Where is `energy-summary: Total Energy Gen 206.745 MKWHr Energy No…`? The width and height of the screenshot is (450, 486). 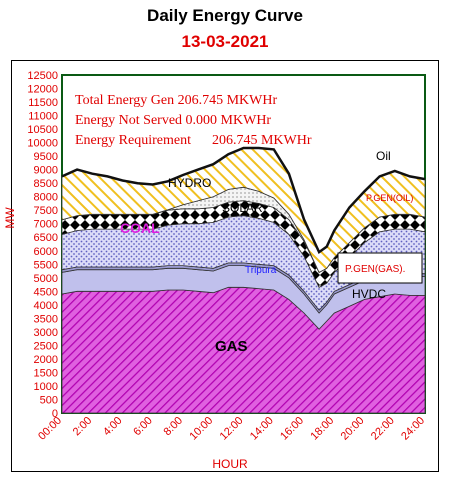 energy-summary: Total Energy Gen 206.745 MKWHr Energy No… is located at coordinates (193, 120).